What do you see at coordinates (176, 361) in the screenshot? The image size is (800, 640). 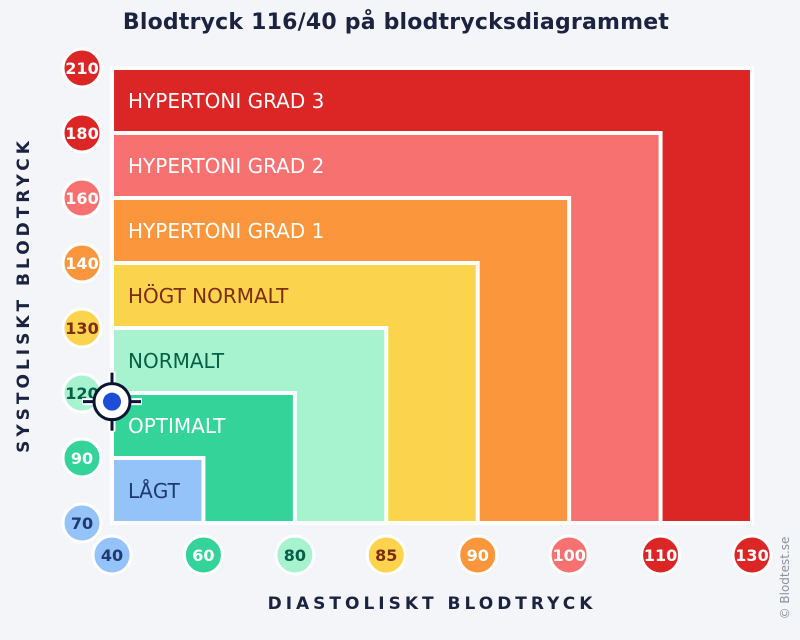 I see `zone-label: NORMALT` at bounding box center [176, 361].